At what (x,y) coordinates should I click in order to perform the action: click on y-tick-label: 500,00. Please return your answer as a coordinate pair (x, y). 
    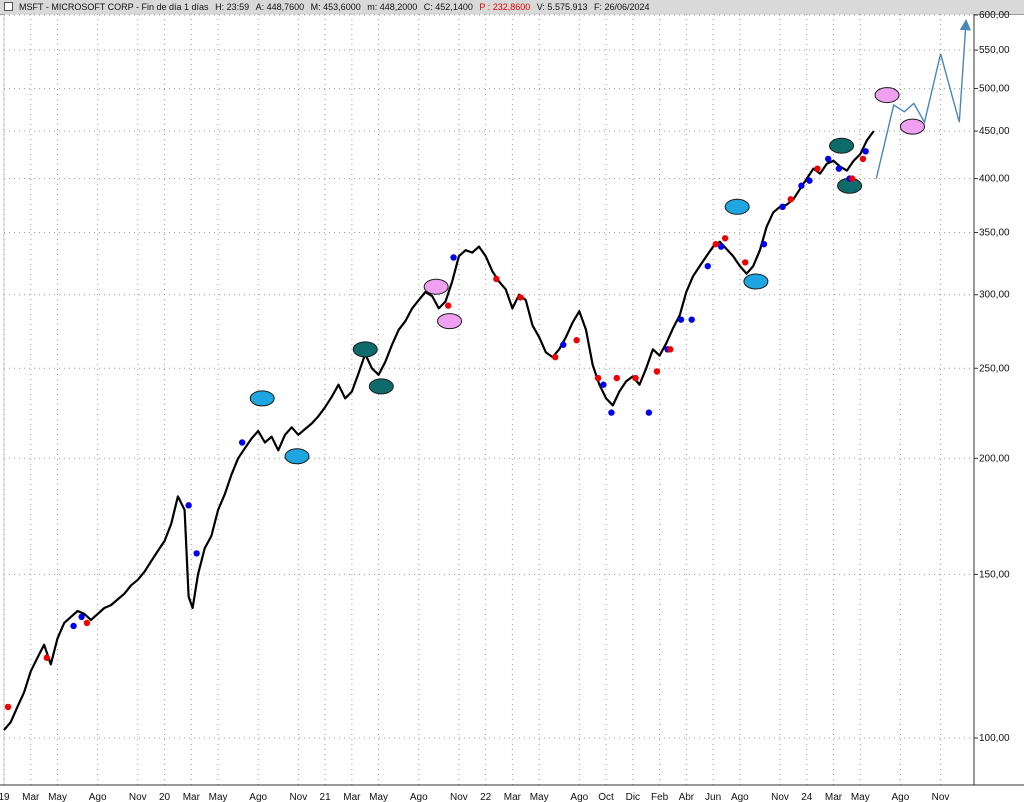
    Looking at the image, I should click on (994, 89).